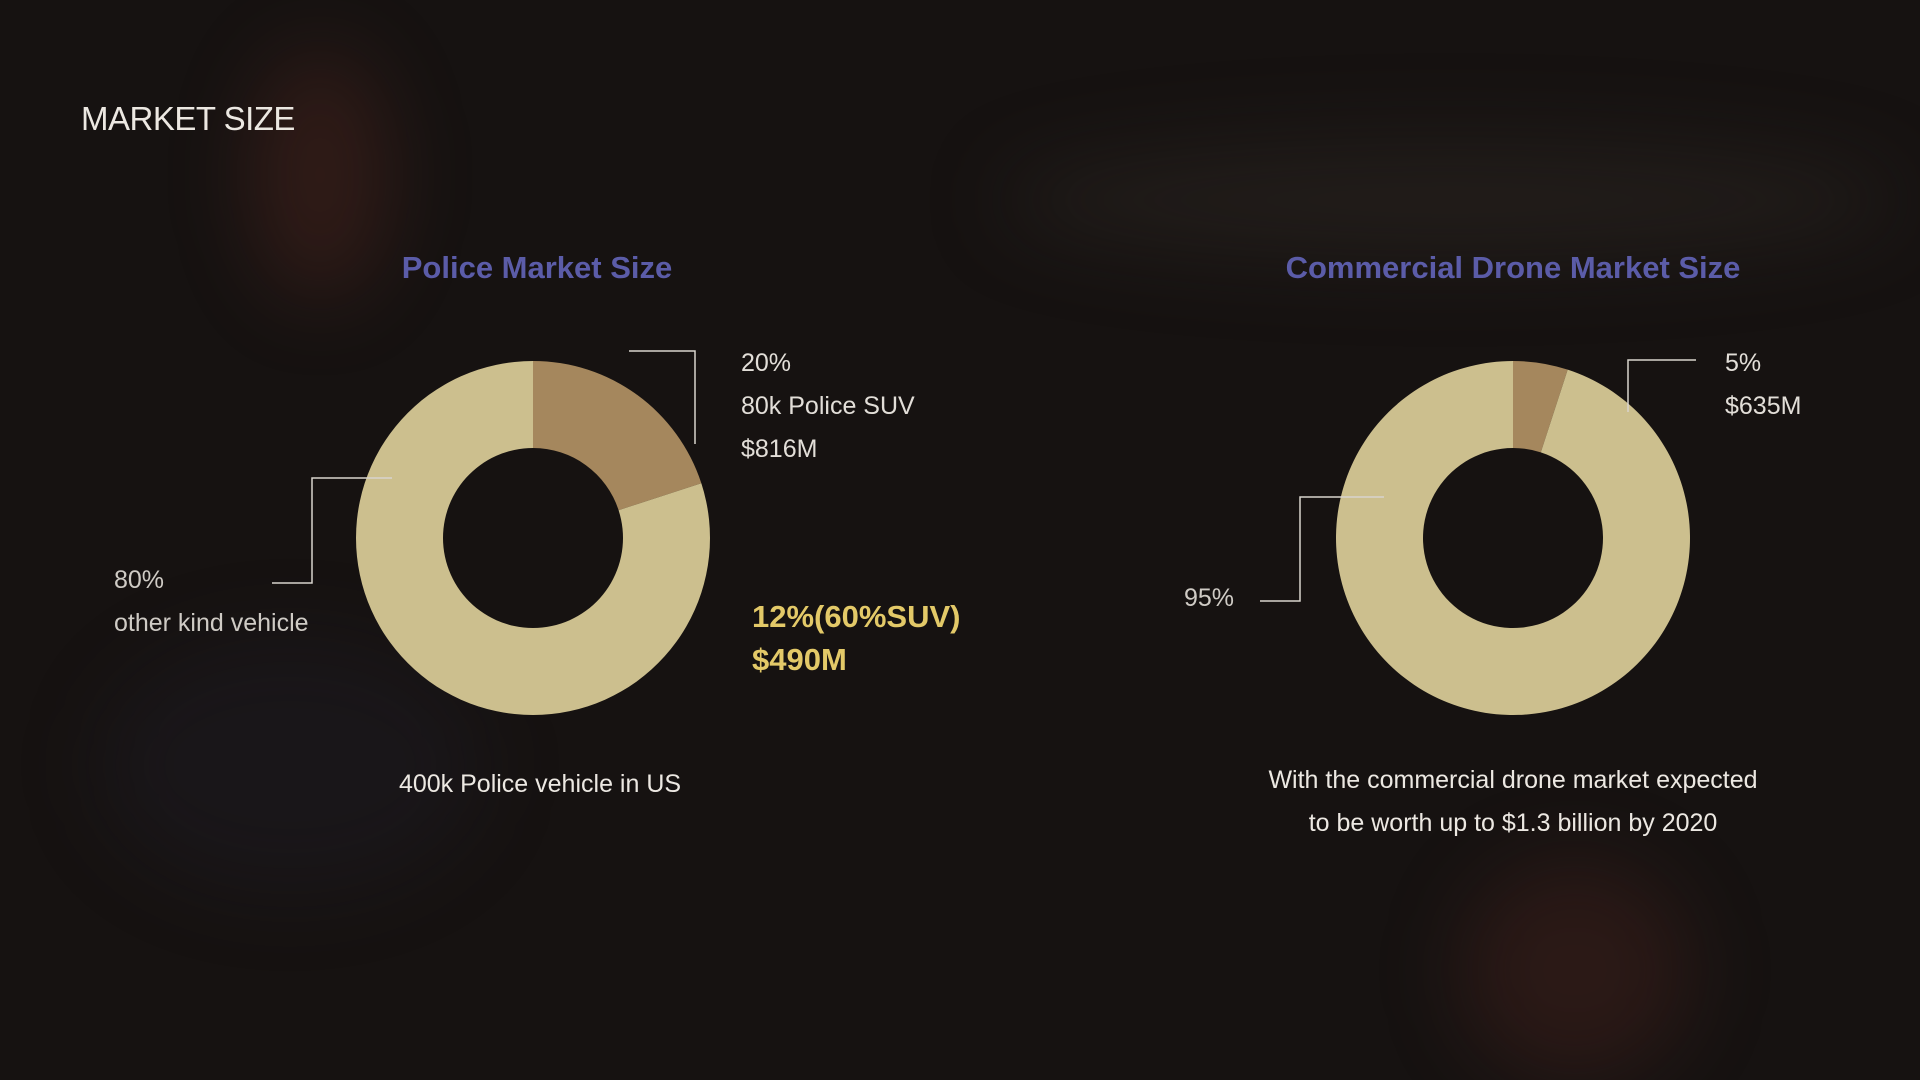  I want to click on police-highlight-pct: 12%(60%SUV), so click(856, 616).